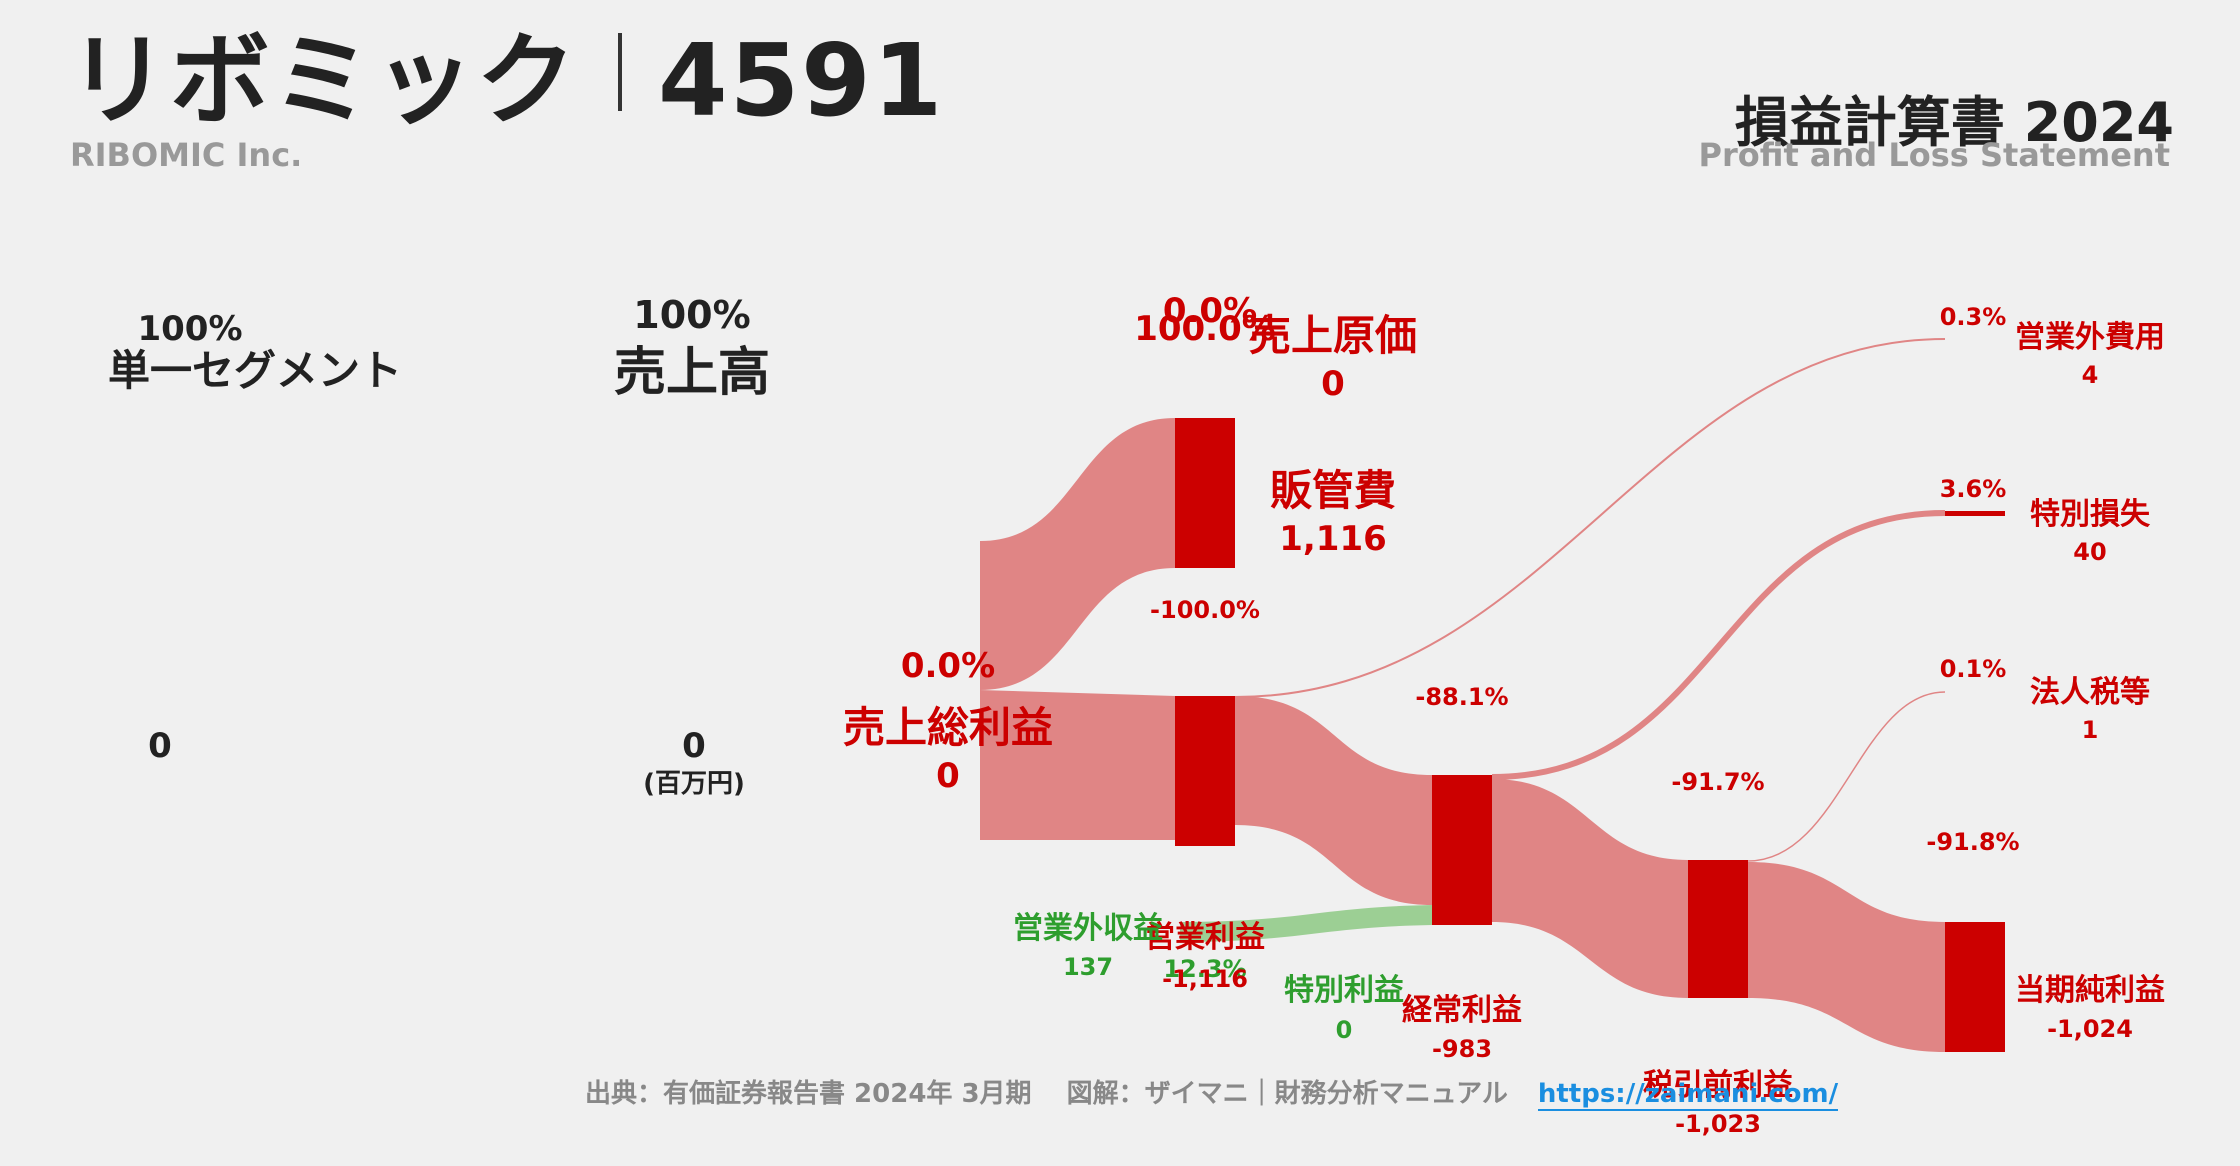 The width and height of the screenshot is (2240, 1166). I want to click on footer-source: 出典：有価証券報告書 2024年 3月期 図解：ザイマニ｜財務分析マニュアル, so click(1046, 1094).